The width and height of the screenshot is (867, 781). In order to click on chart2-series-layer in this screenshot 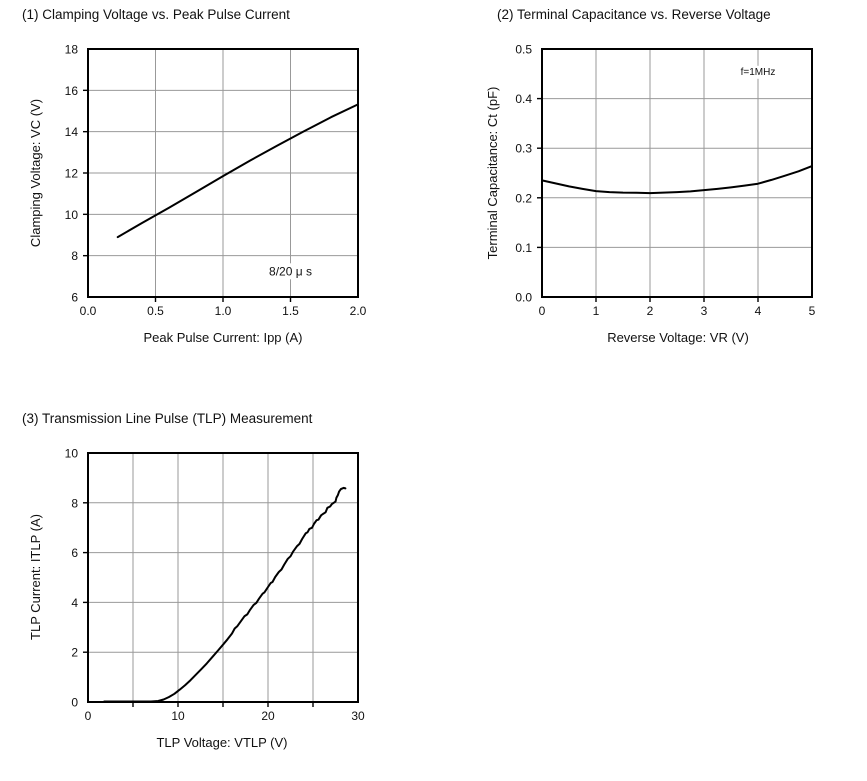, I will do `click(677, 180)`.